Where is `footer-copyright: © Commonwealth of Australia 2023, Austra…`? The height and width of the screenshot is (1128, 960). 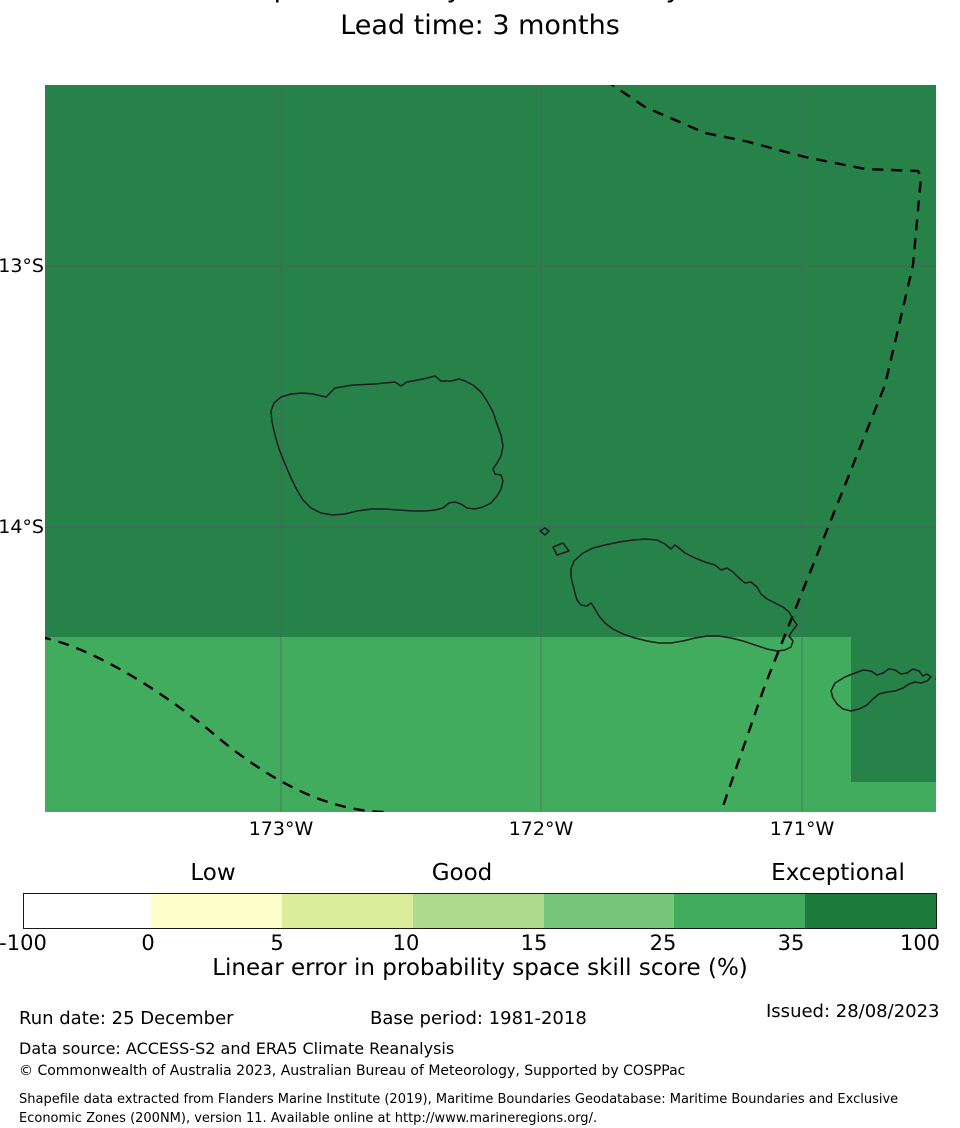
footer-copyright: © Commonwealth of Australia 2023, Austra… is located at coordinates (352, 1071).